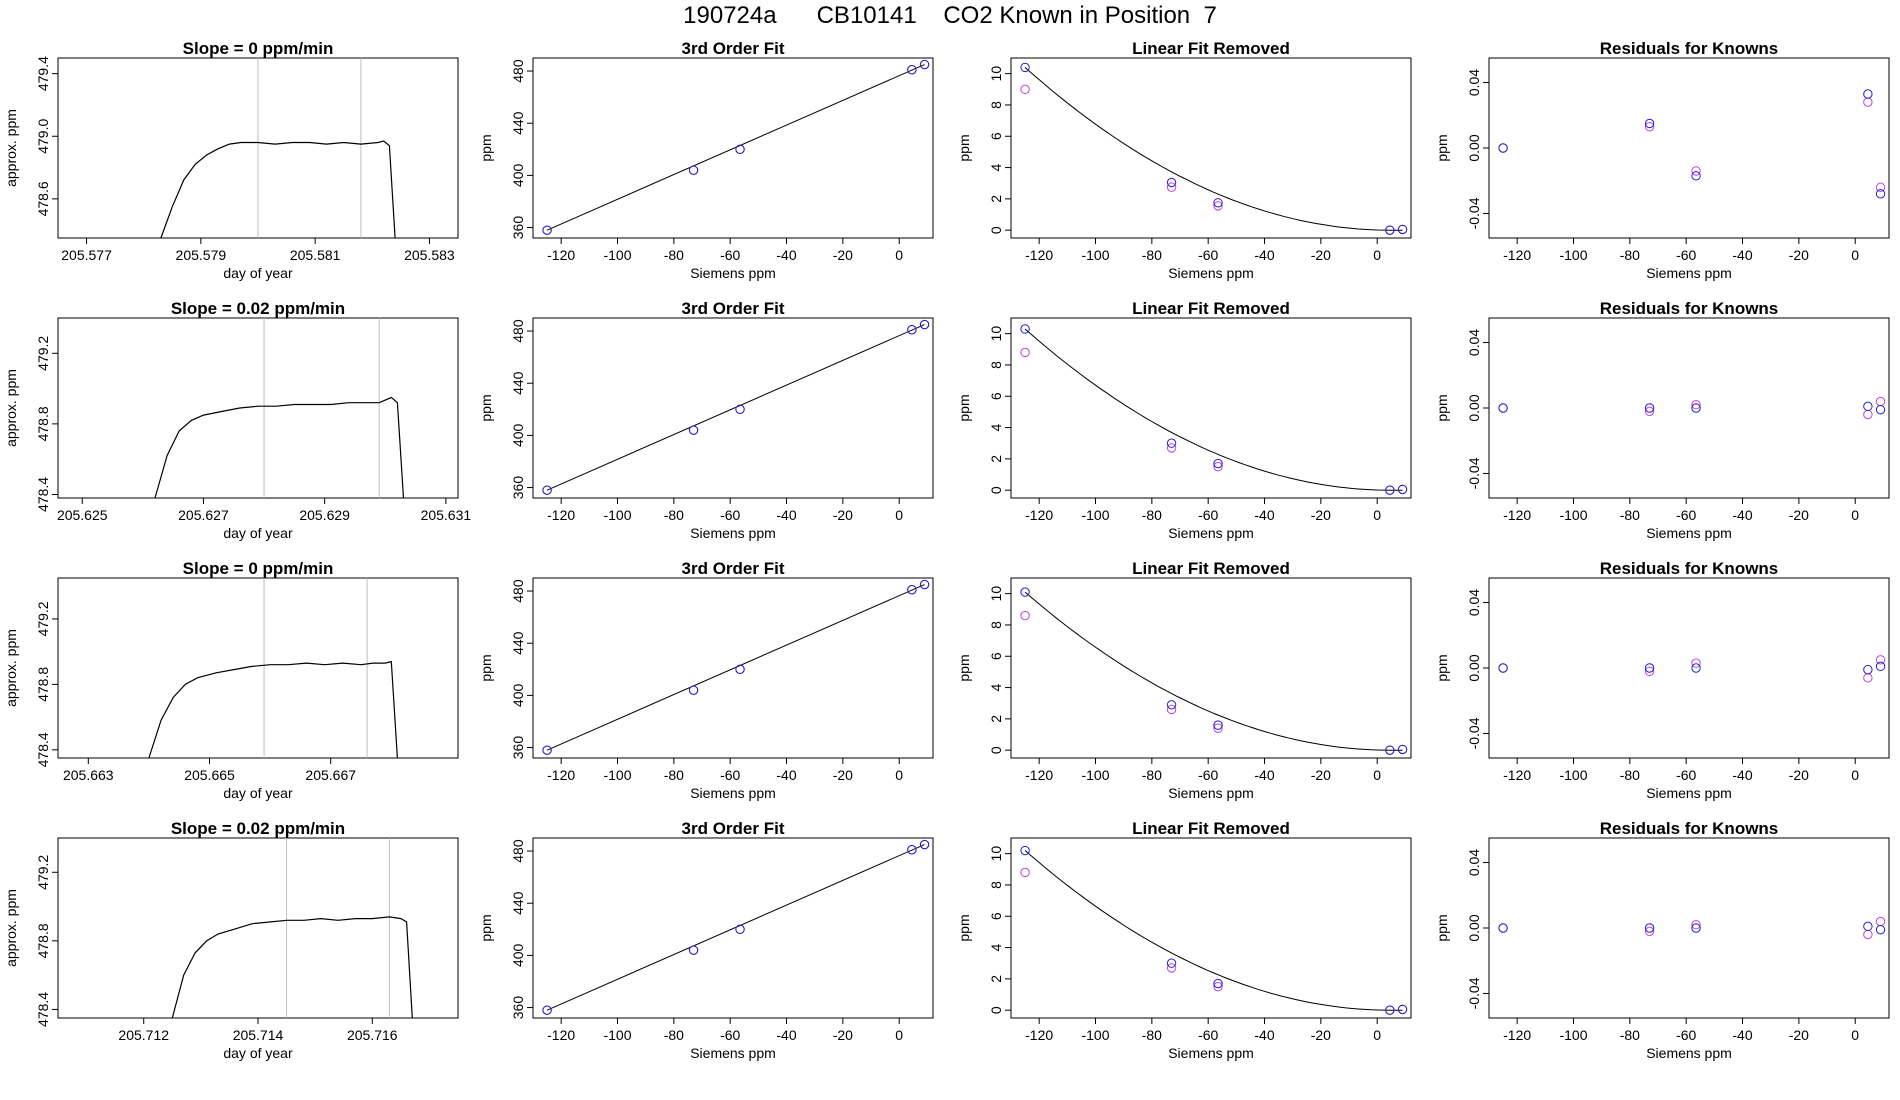  I want to click on panel-title: Residuals for Knowns, so click(1689, 308).